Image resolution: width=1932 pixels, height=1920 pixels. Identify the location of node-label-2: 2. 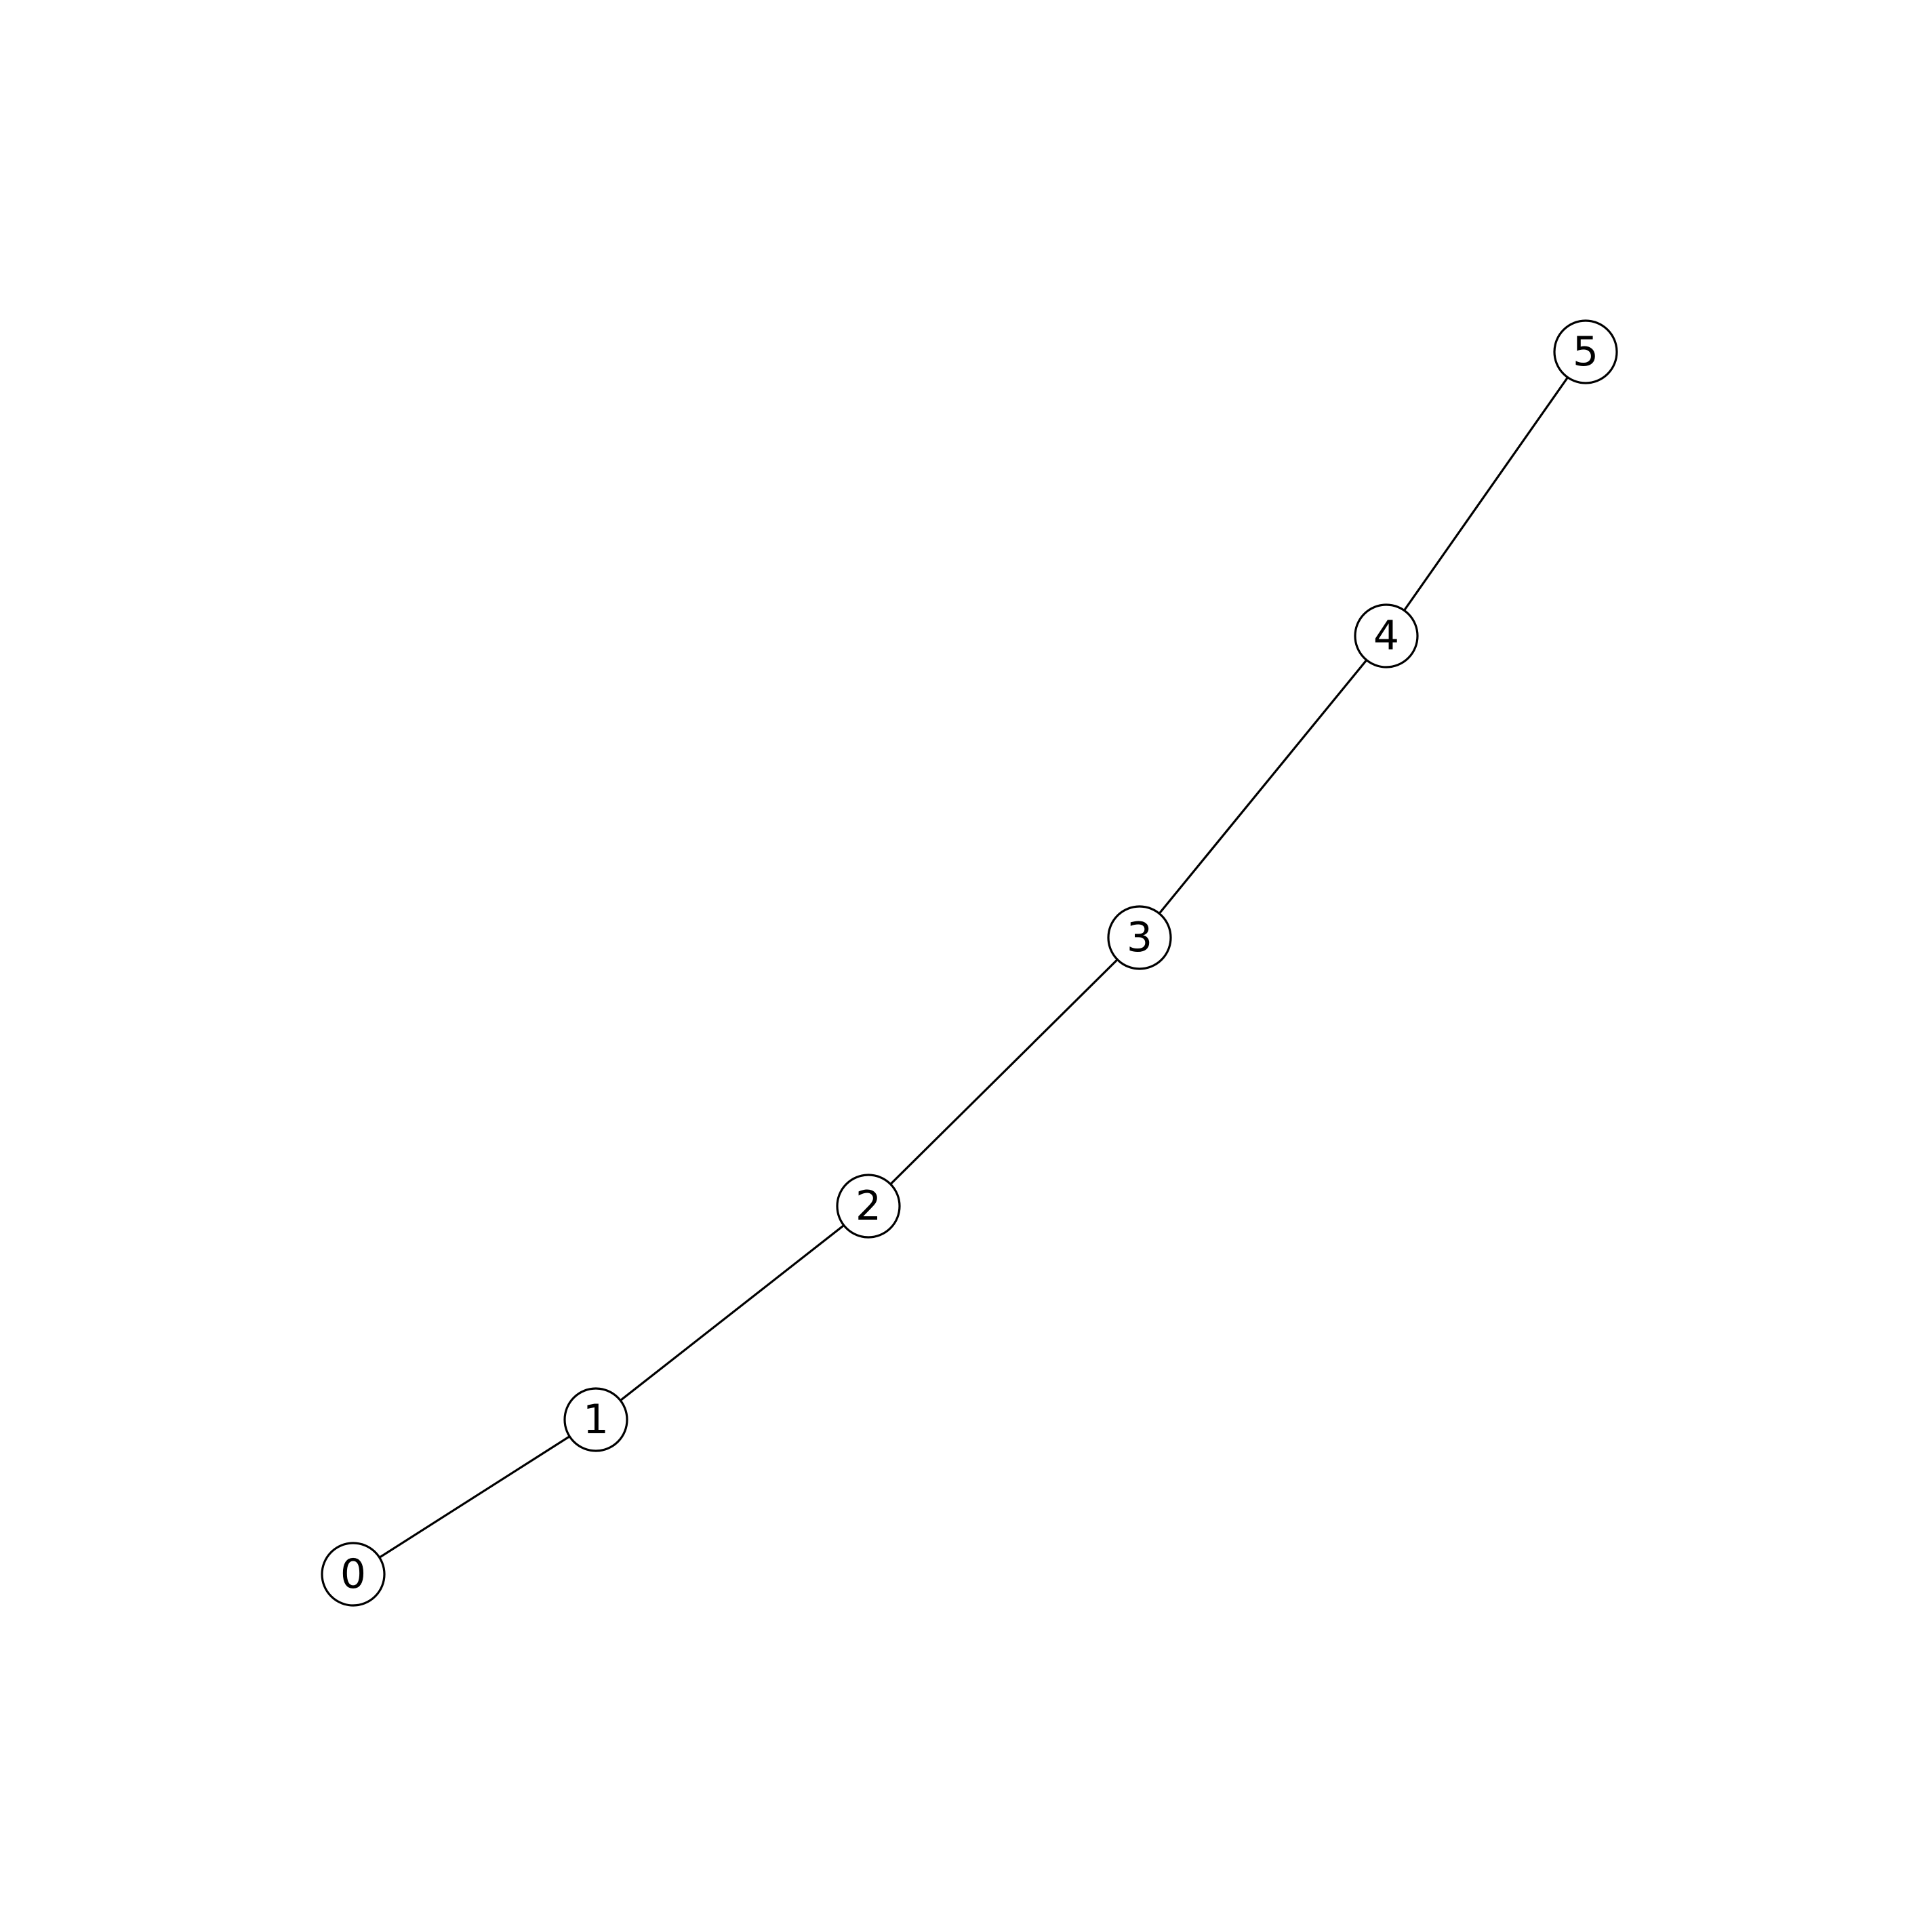
(868, 1206).